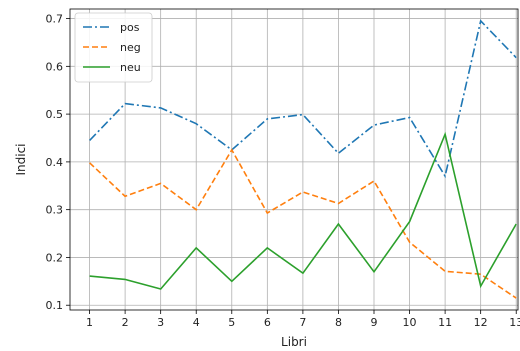 The height and width of the screenshot is (351, 520). Describe the element at coordinates (302, 322) in the screenshot. I see `x-tick-label: 7` at that location.